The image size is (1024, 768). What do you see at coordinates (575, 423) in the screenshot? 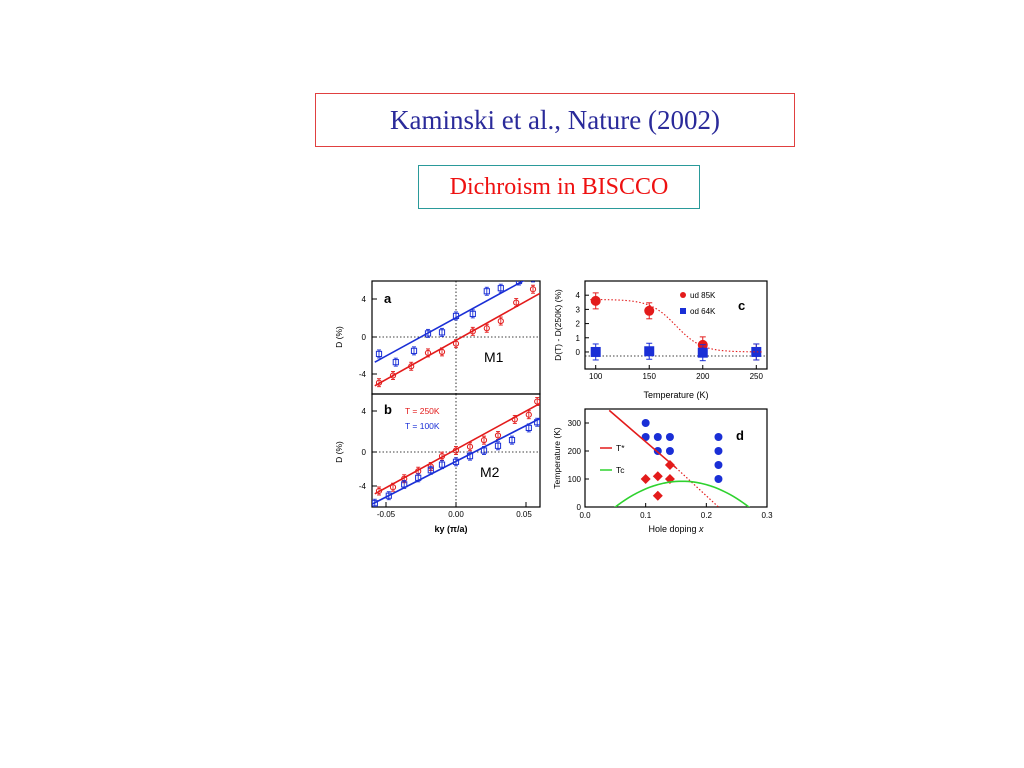
I see `panel-d-ytick-label: 300` at bounding box center [575, 423].